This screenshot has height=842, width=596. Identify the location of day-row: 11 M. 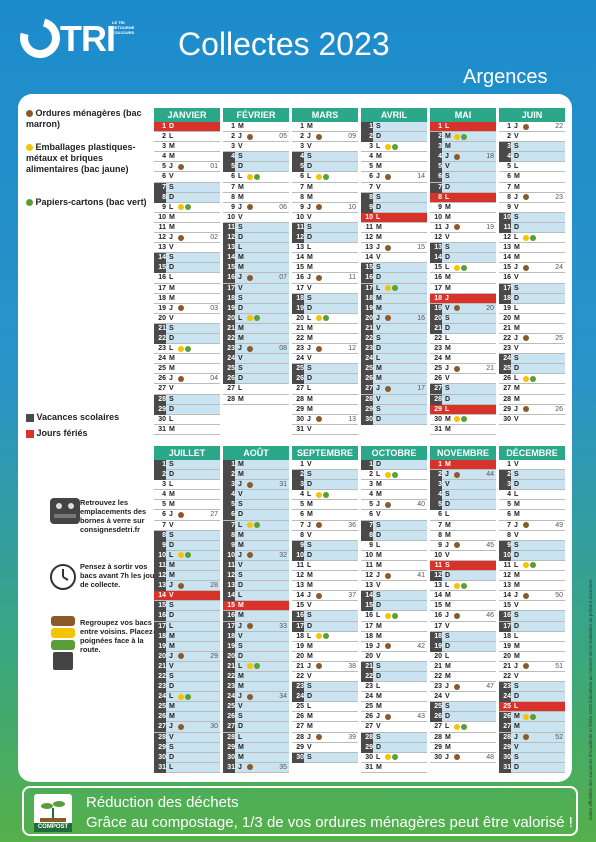
(394, 566).